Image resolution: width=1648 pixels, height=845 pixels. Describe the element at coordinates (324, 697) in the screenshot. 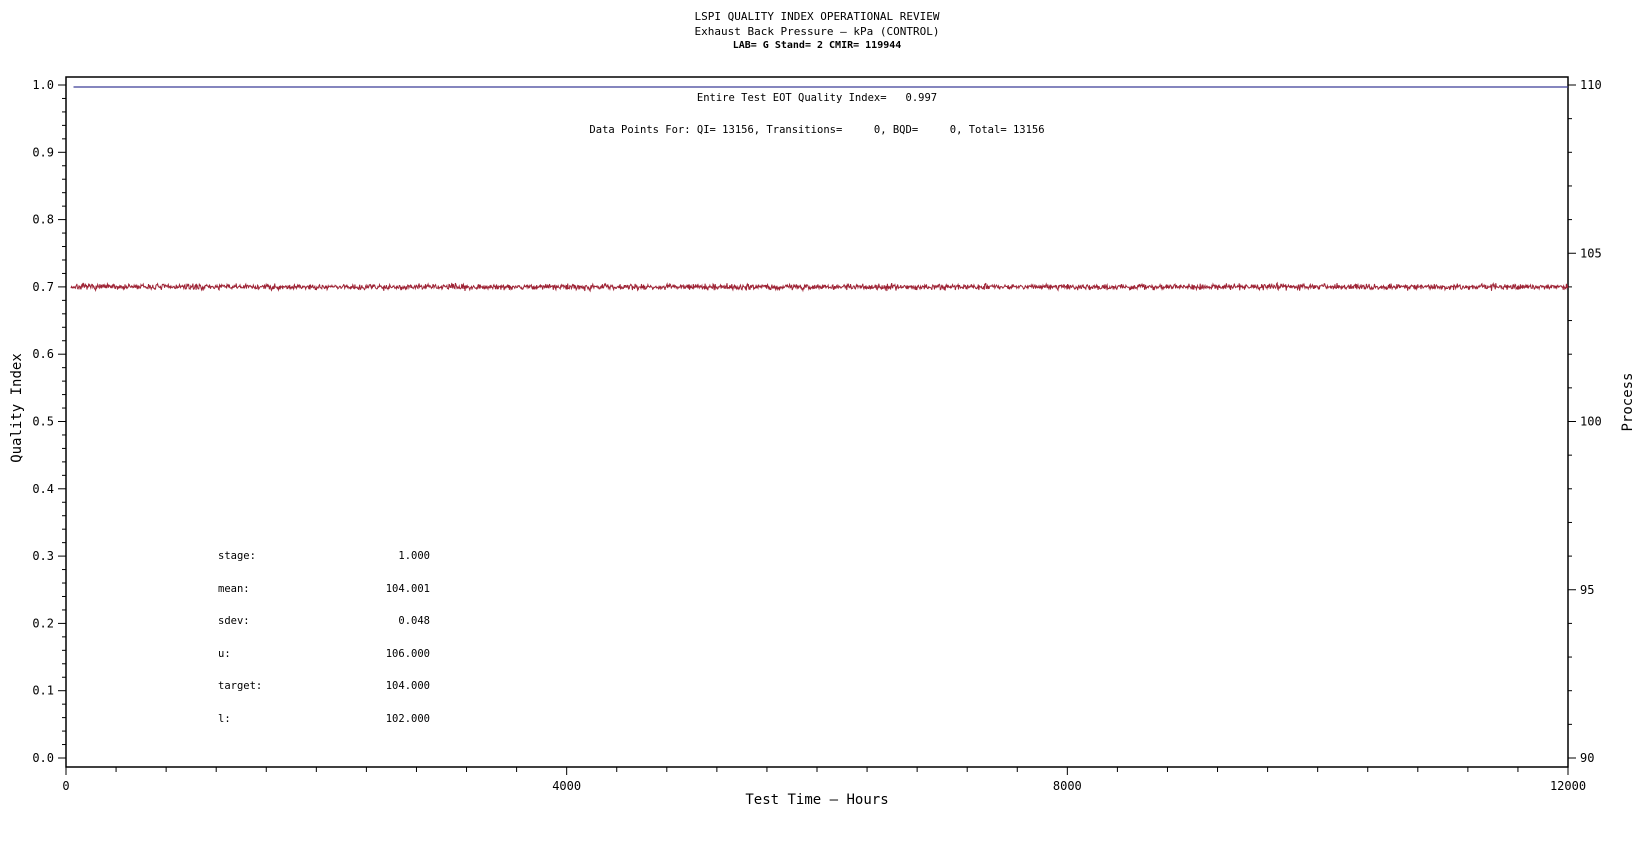

I see `stat-row-target: target: 104.000` at that location.